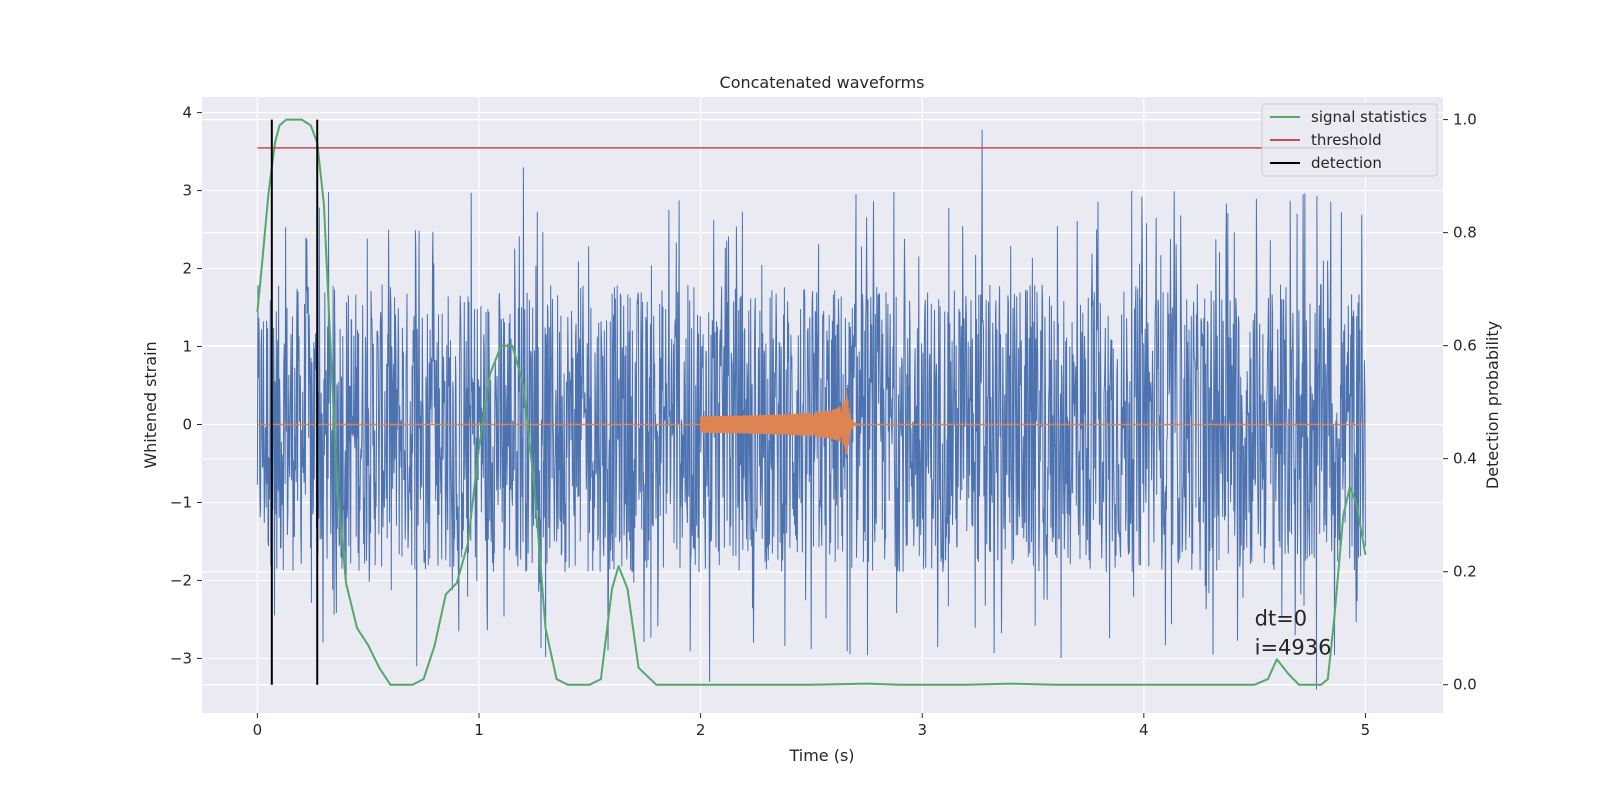  I want to click on y-axis-label-left: Whitened strain, so click(150, 404).